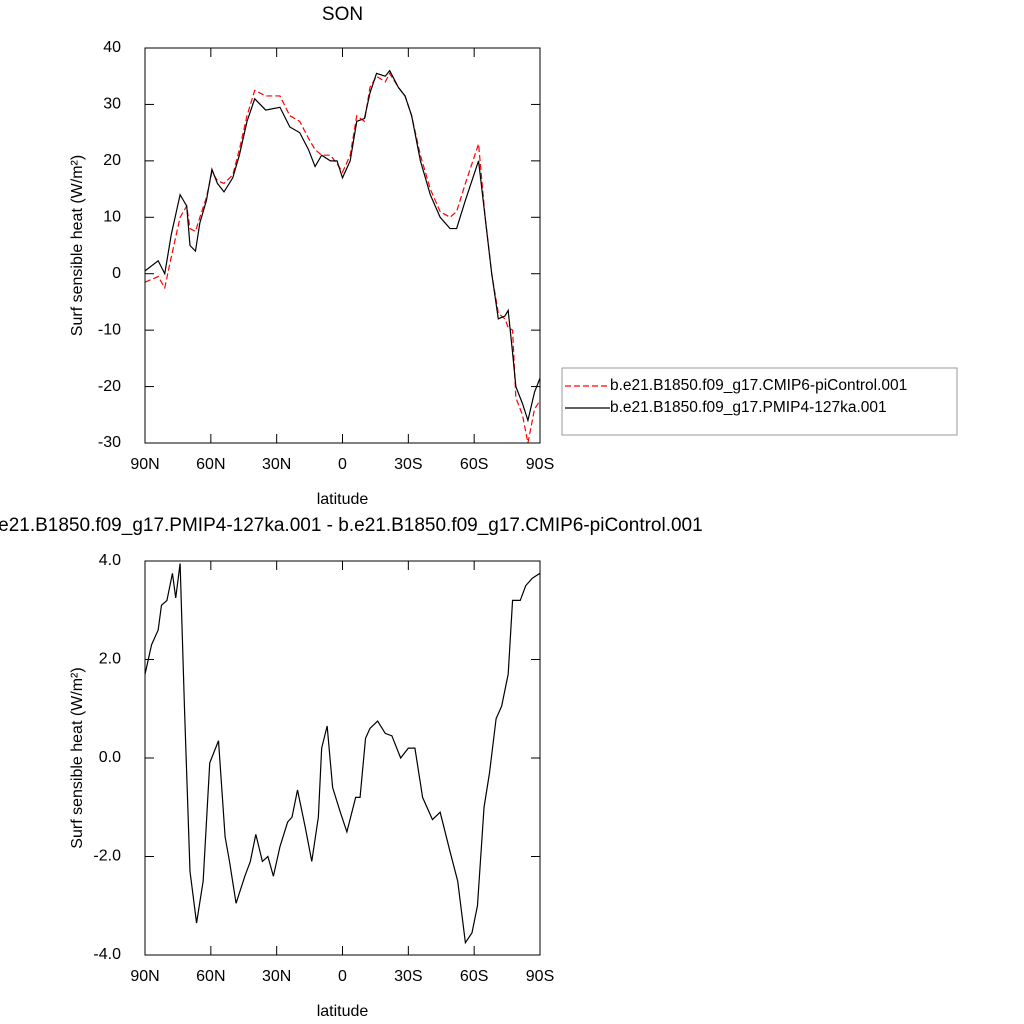 Image resolution: width=1024 pixels, height=1024 pixels. I want to click on y-tick-label: -30, so click(109, 442).